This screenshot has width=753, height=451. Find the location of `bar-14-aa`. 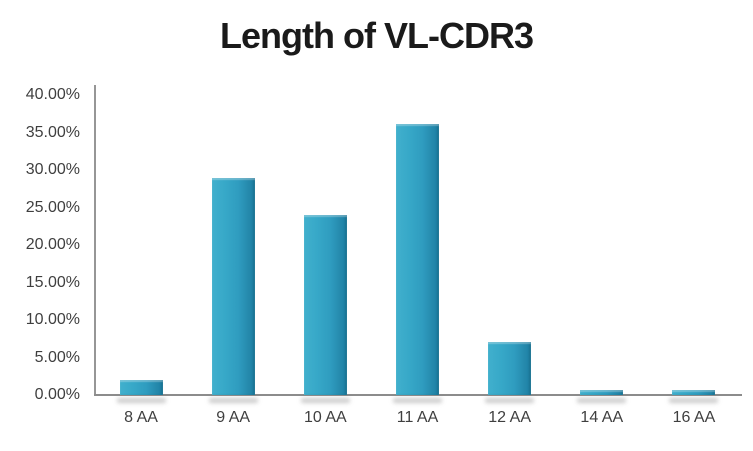

bar-14-aa is located at coordinates (602, 392).